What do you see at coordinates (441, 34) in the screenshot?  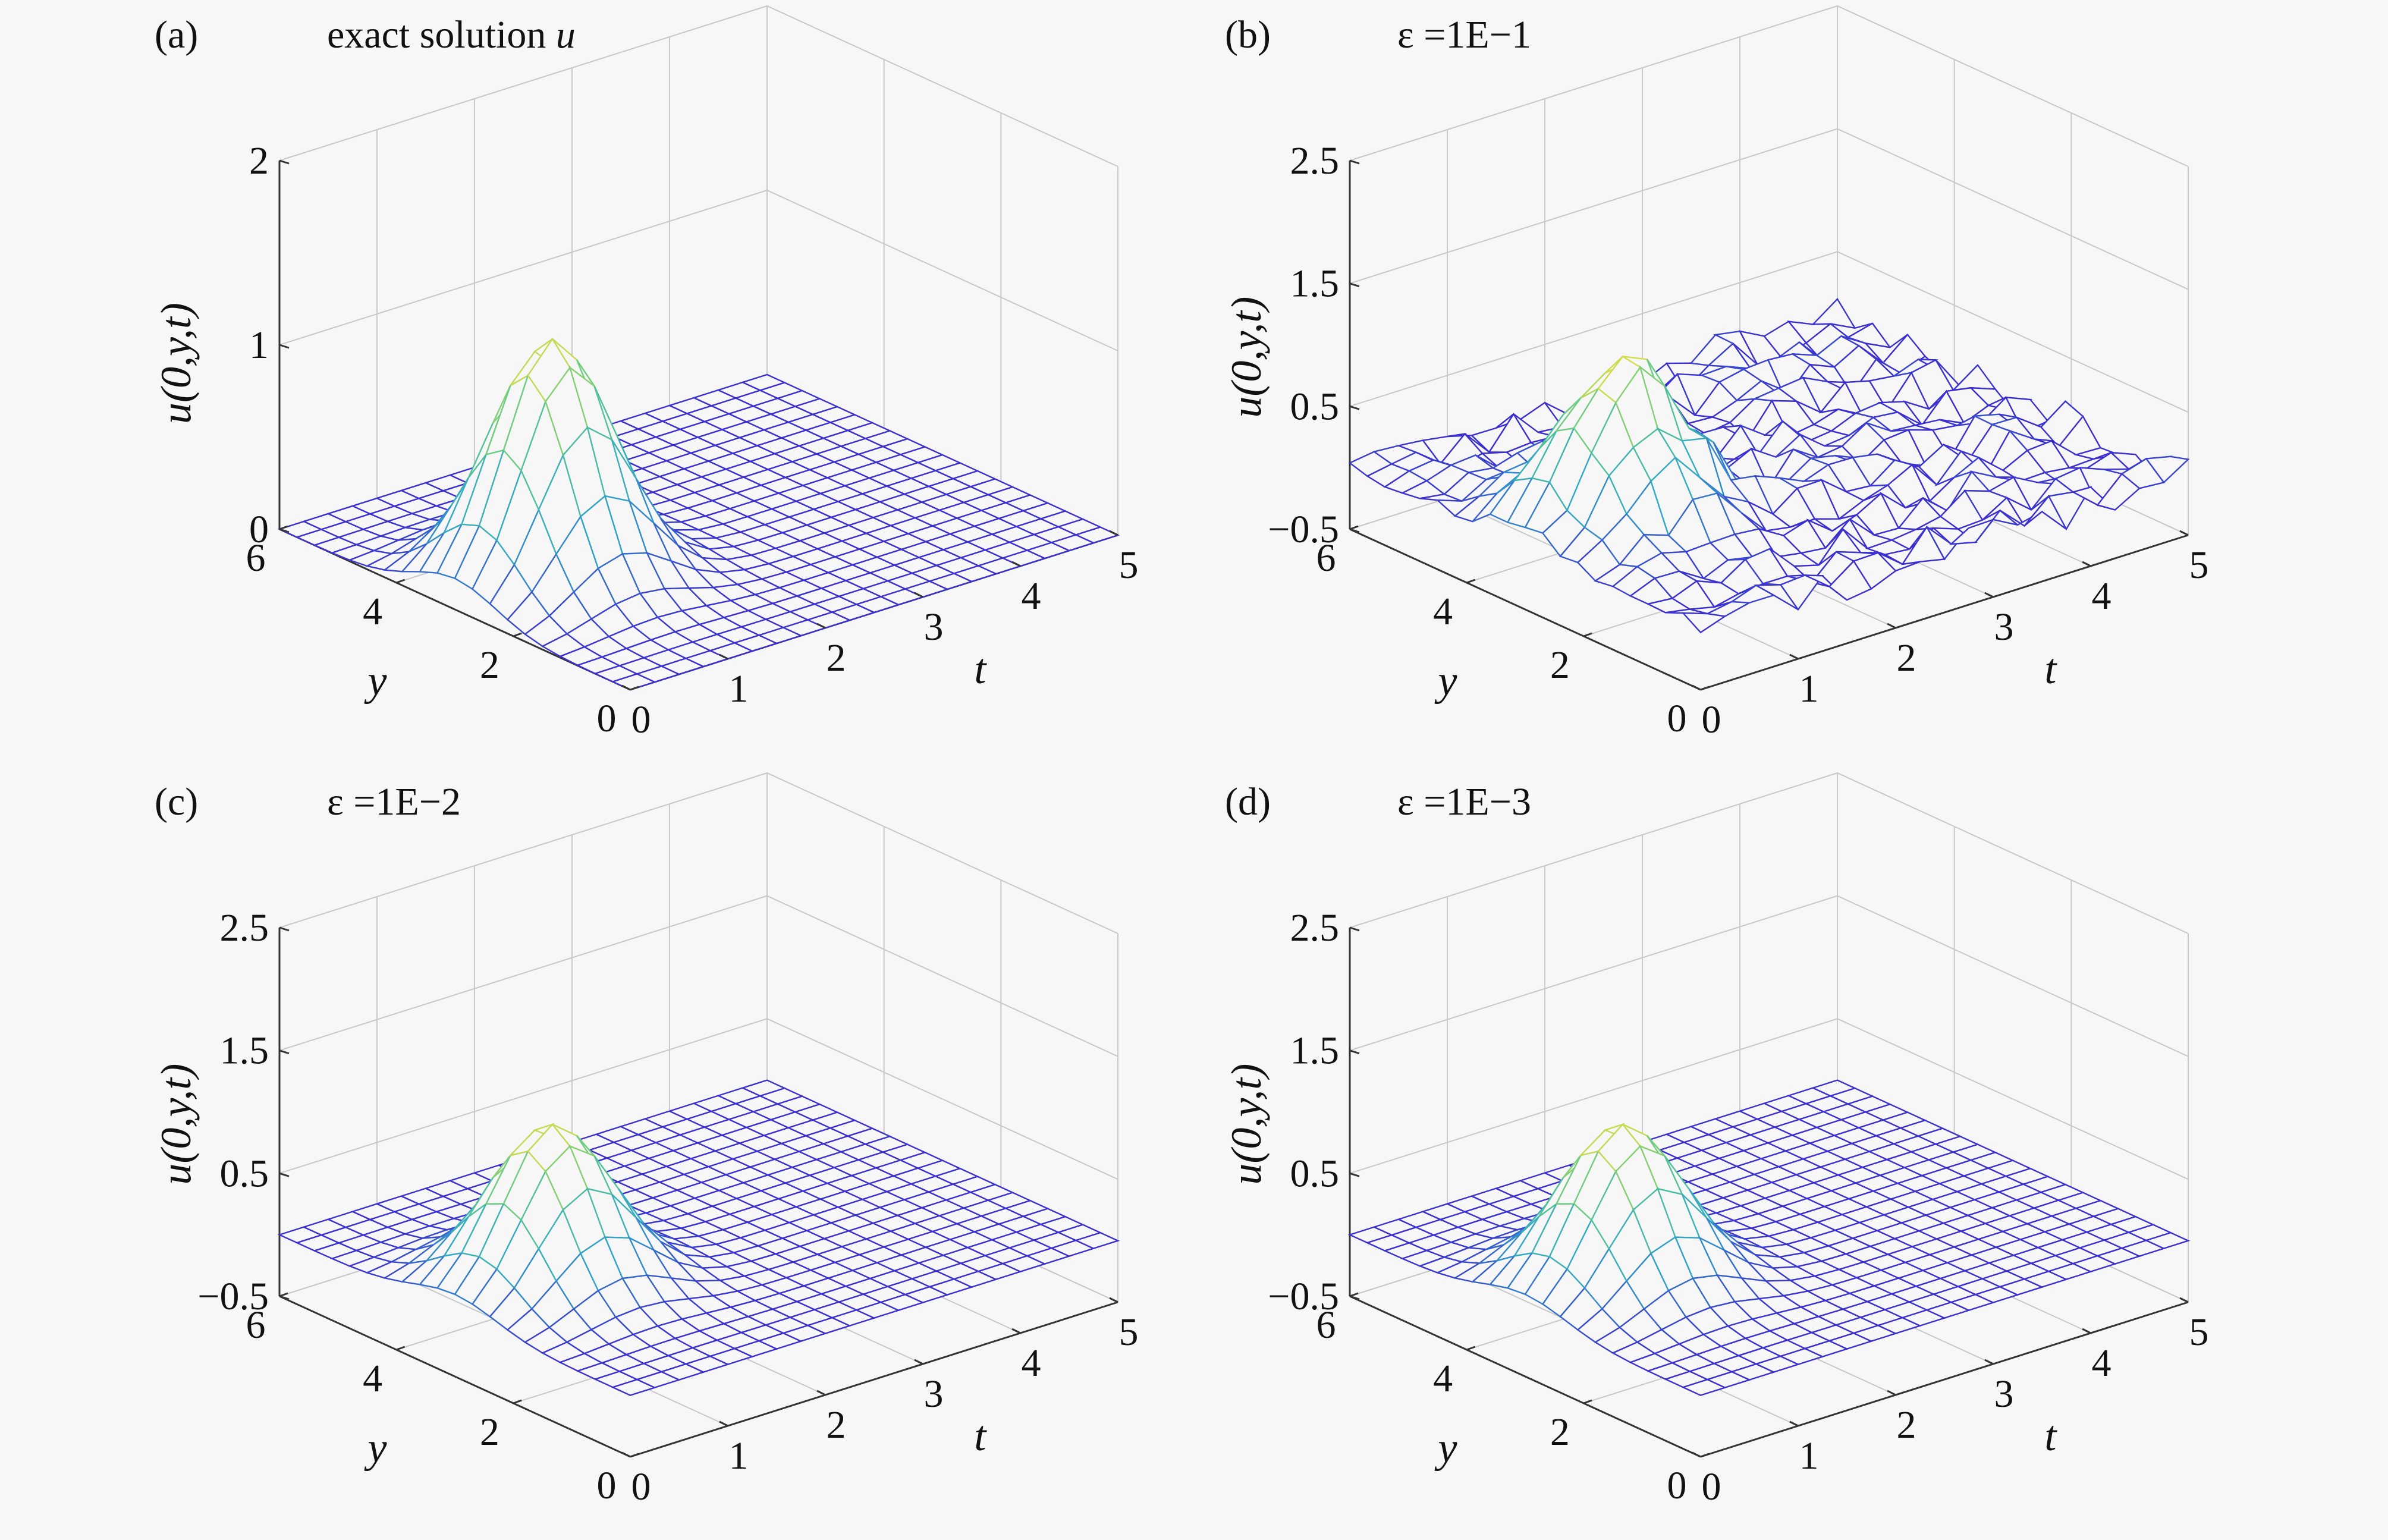 I see `panel-title-text: exact solution` at bounding box center [441, 34].